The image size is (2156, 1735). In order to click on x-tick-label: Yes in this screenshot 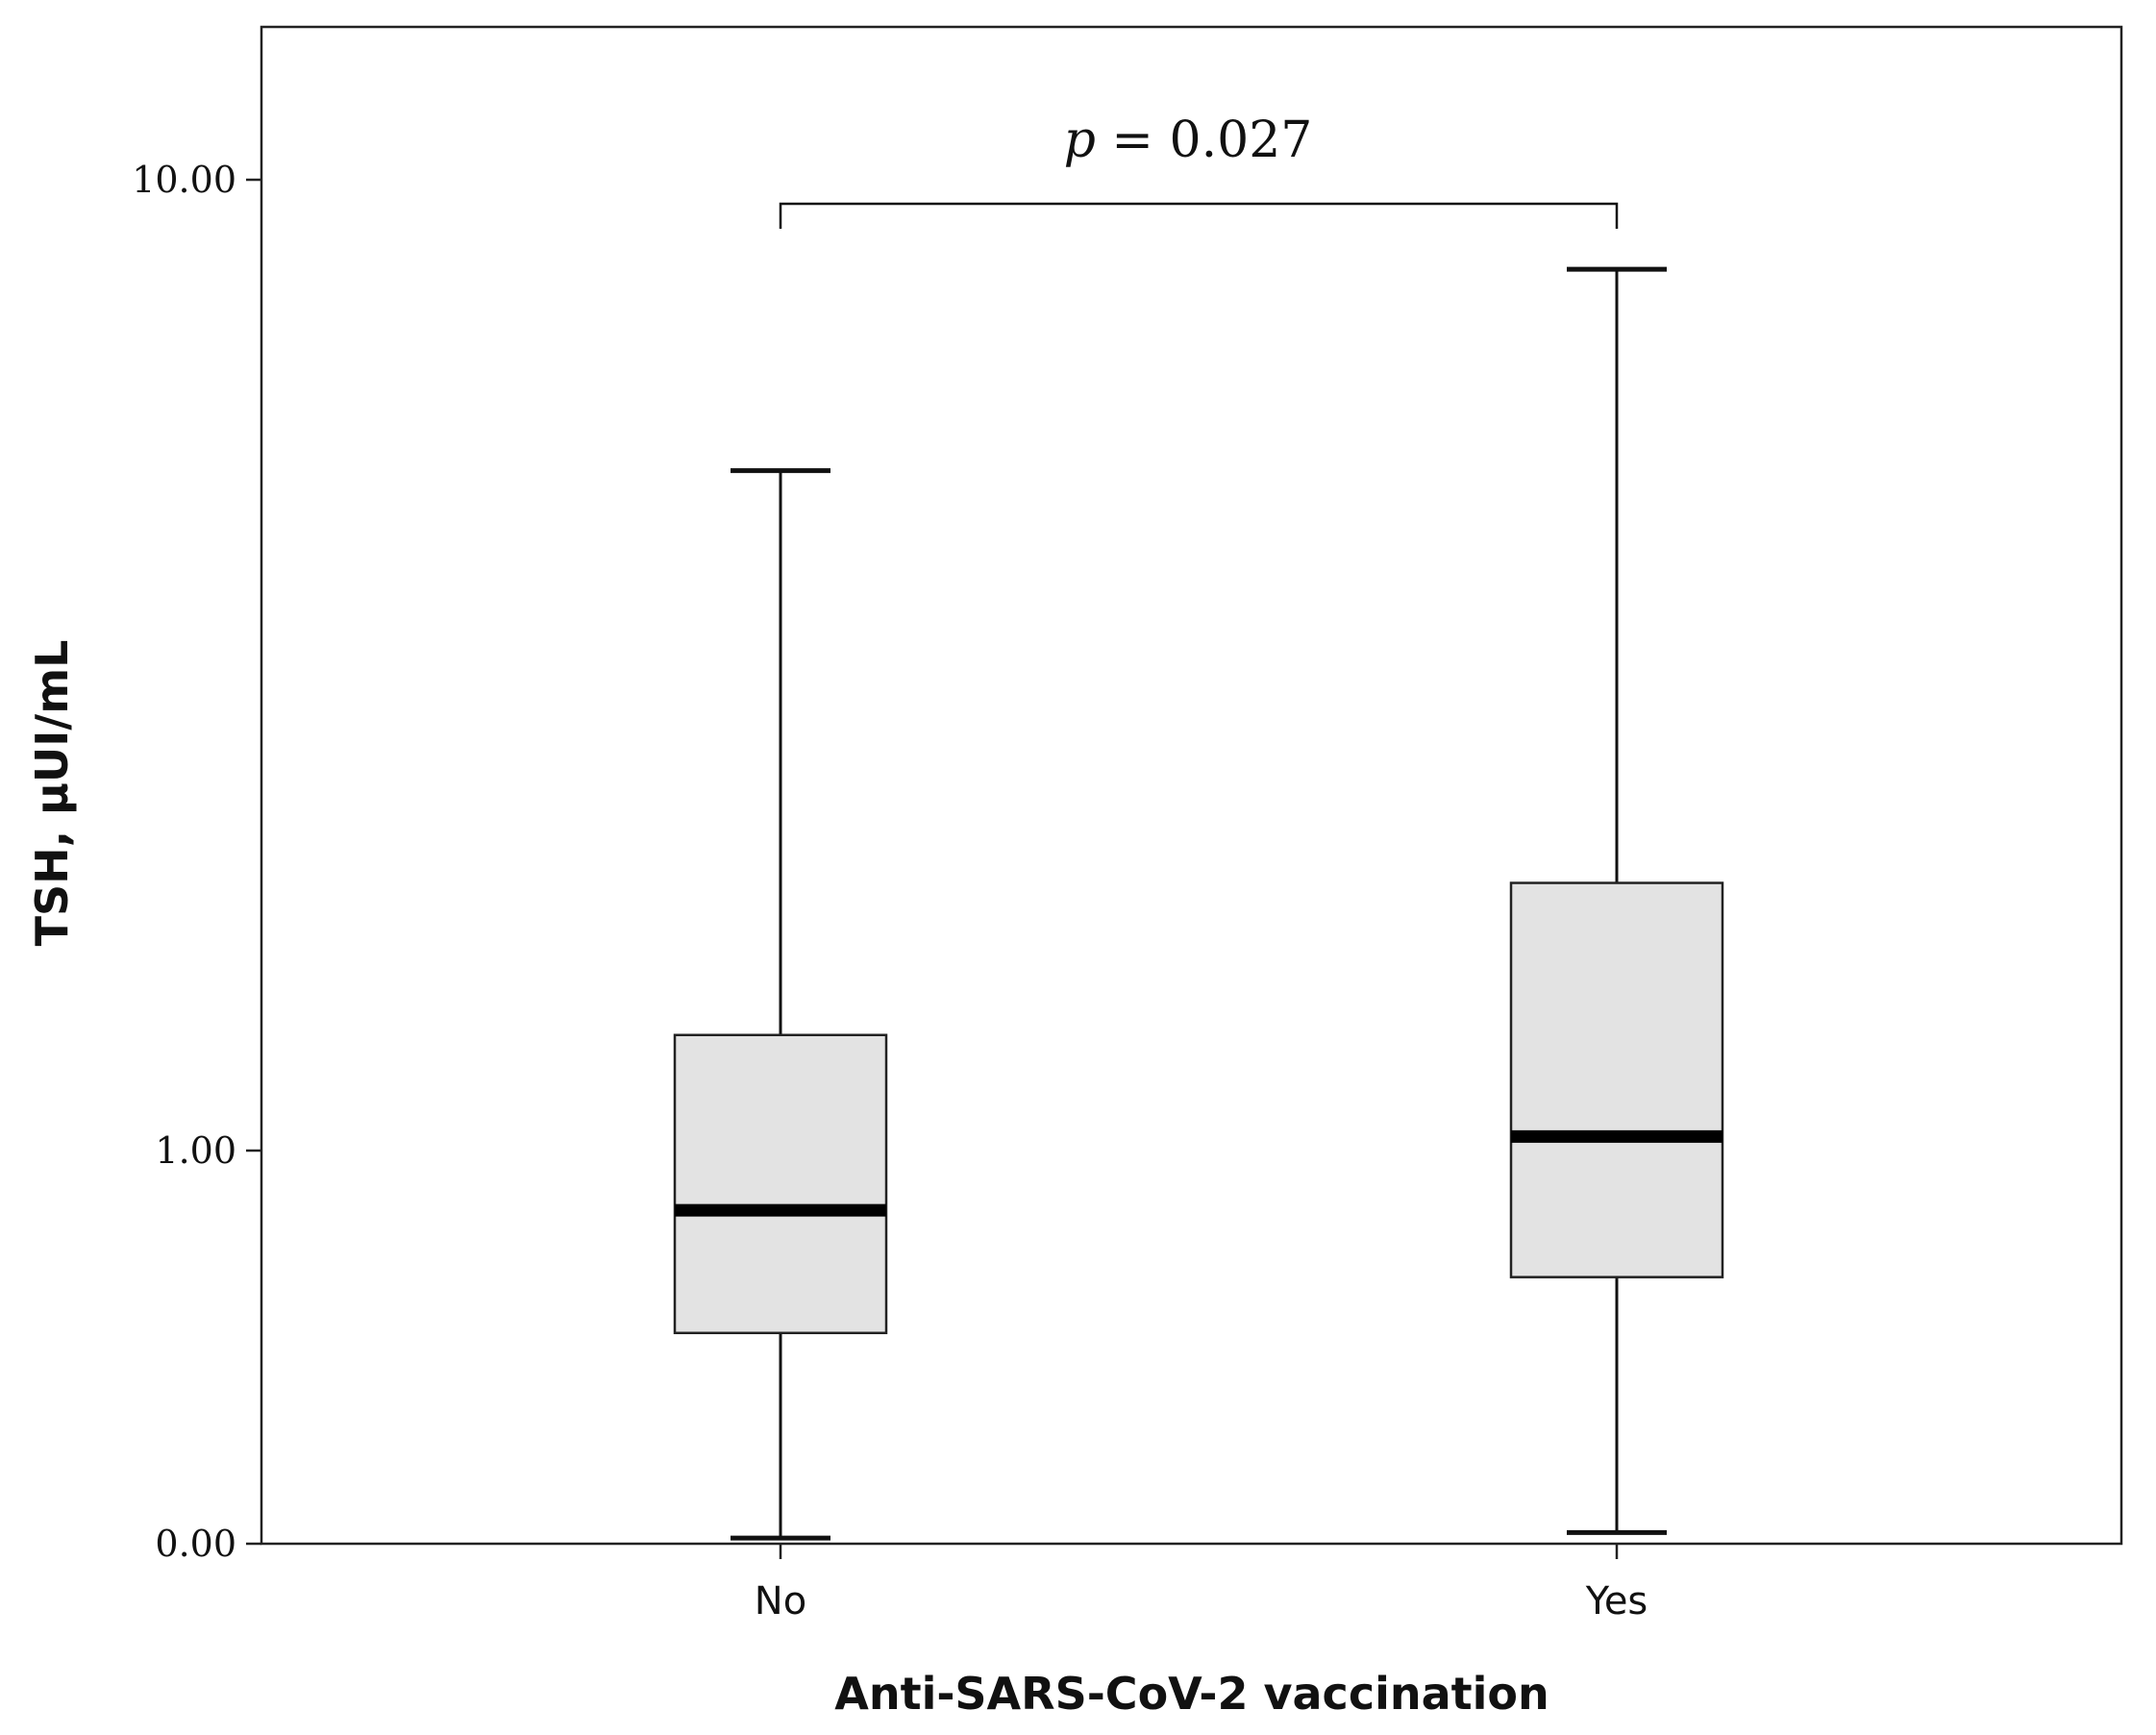, I will do `click(1616, 1601)`.